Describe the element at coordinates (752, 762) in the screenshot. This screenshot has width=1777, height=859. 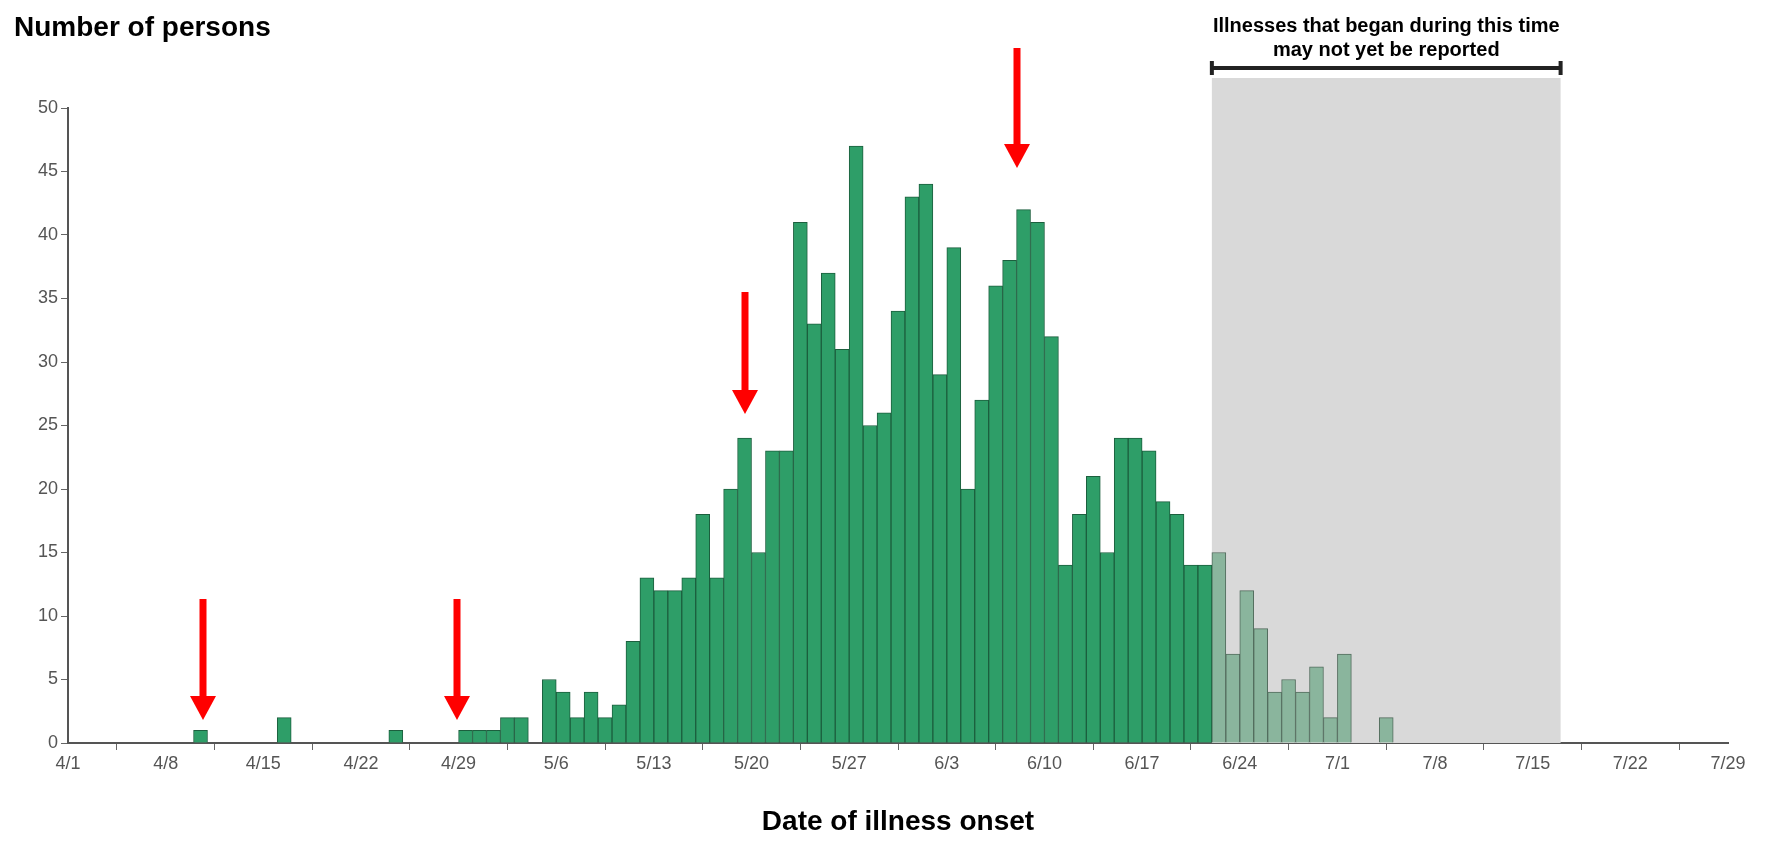
I see `x-tick-label: 5/20` at that location.